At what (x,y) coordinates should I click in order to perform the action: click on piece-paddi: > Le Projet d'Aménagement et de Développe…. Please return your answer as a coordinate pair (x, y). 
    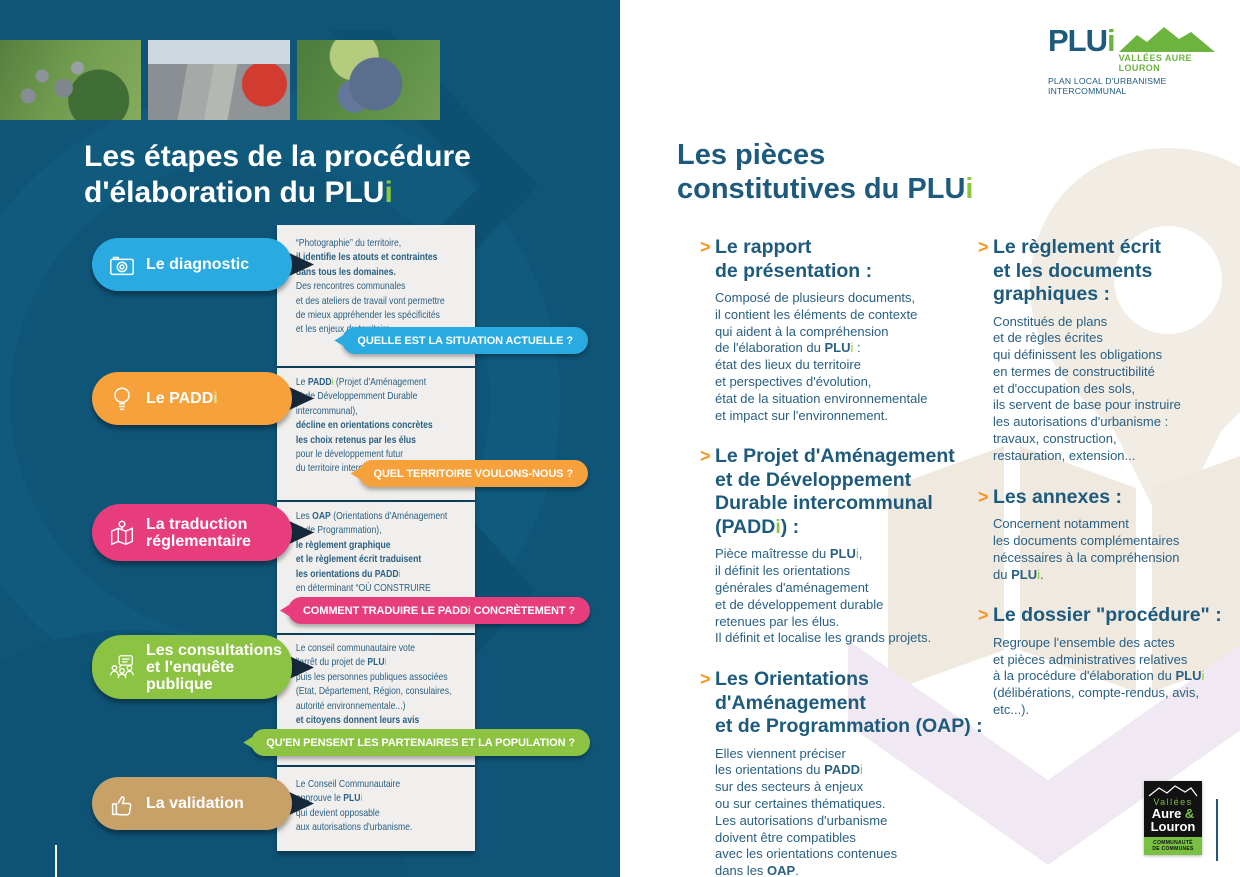
    Looking at the image, I should click on (846, 546).